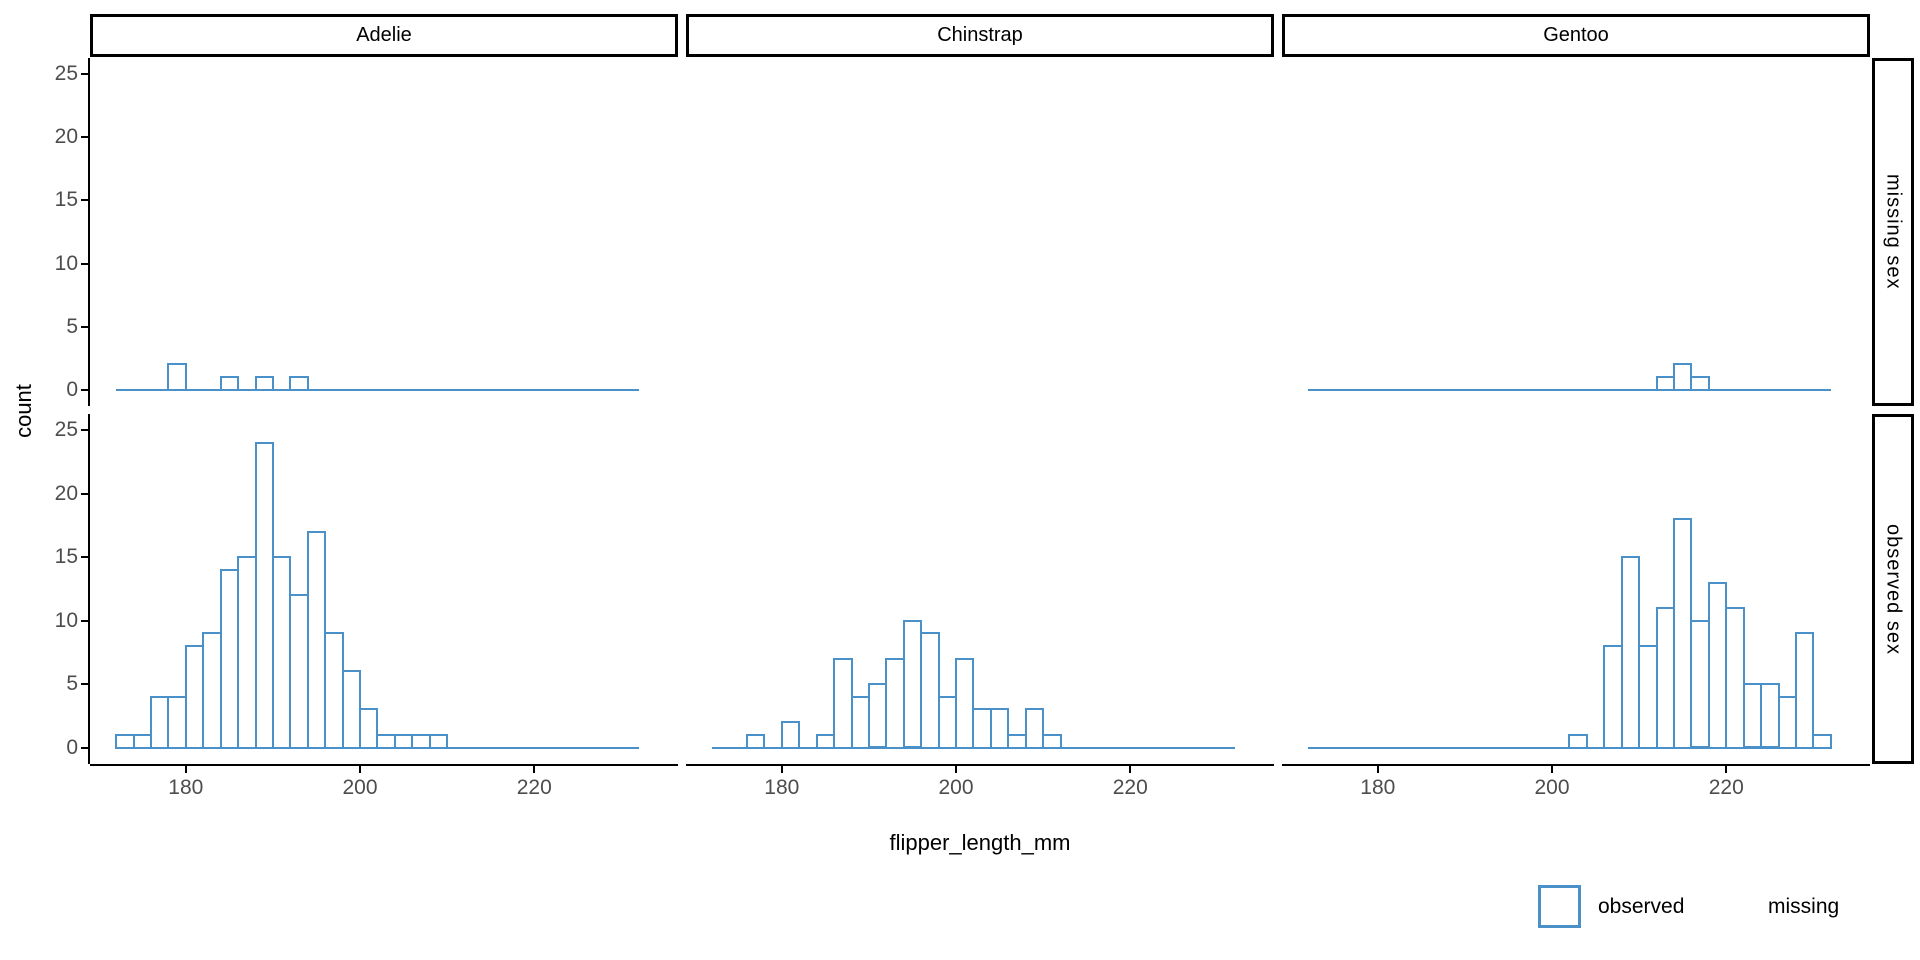 The image size is (1920, 960). Describe the element at coordinates (980, 842) in the screenshot. I see `x-axis-title: flipper_length_mm` at that location.